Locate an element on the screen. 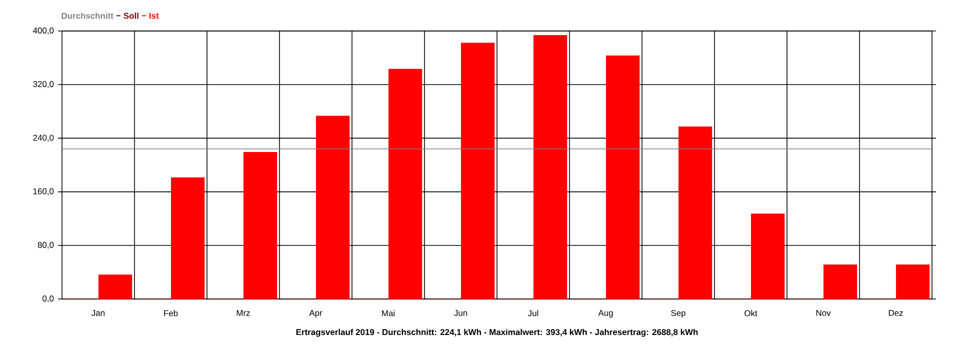  y-tick-label: 400,0 is located at coordinates (43, 31).